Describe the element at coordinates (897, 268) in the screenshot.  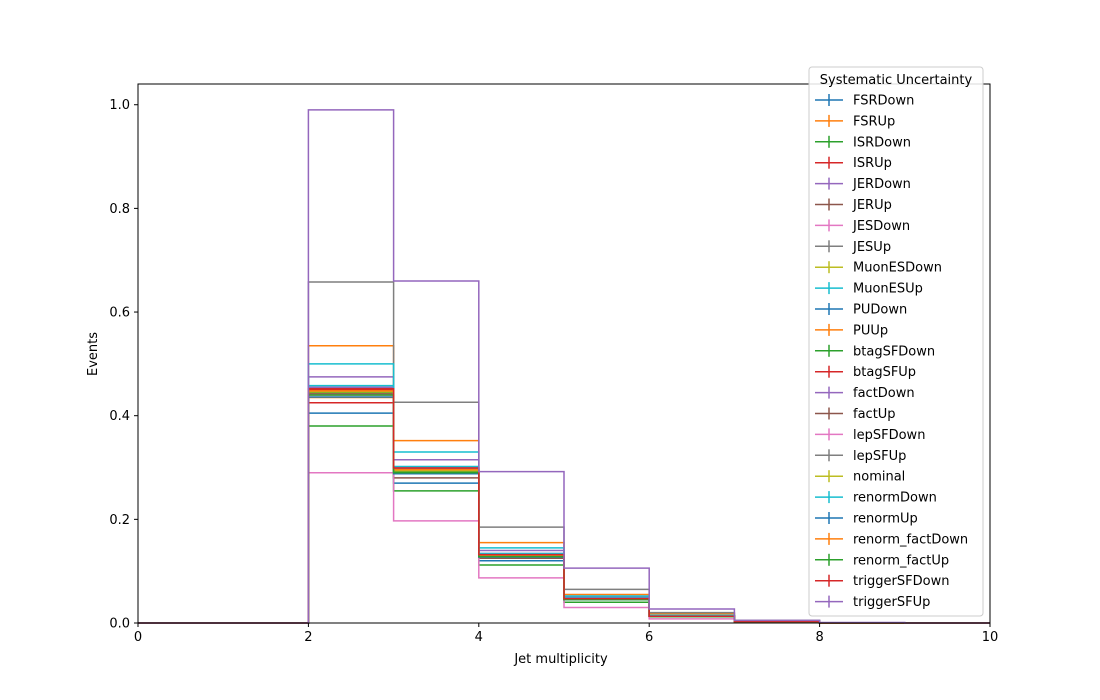
I see `legend-label: MuonESDown` at that location.